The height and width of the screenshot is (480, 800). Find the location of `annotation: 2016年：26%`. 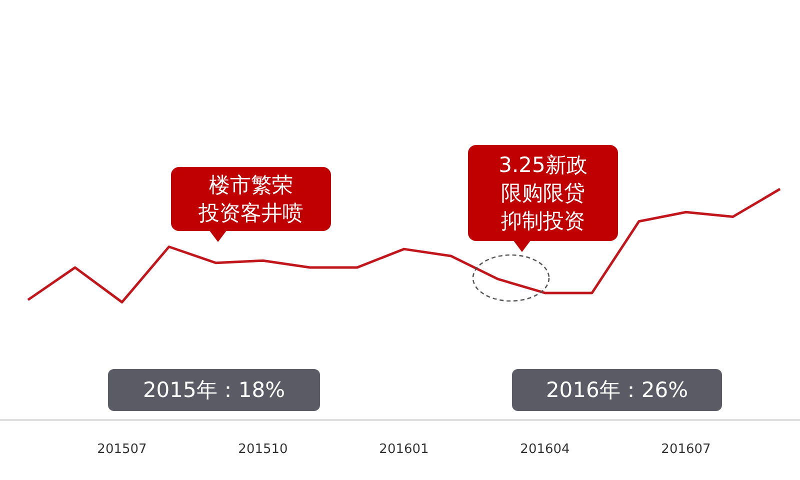

annotation: 2016年：26% is located at coordinates (617, 390).